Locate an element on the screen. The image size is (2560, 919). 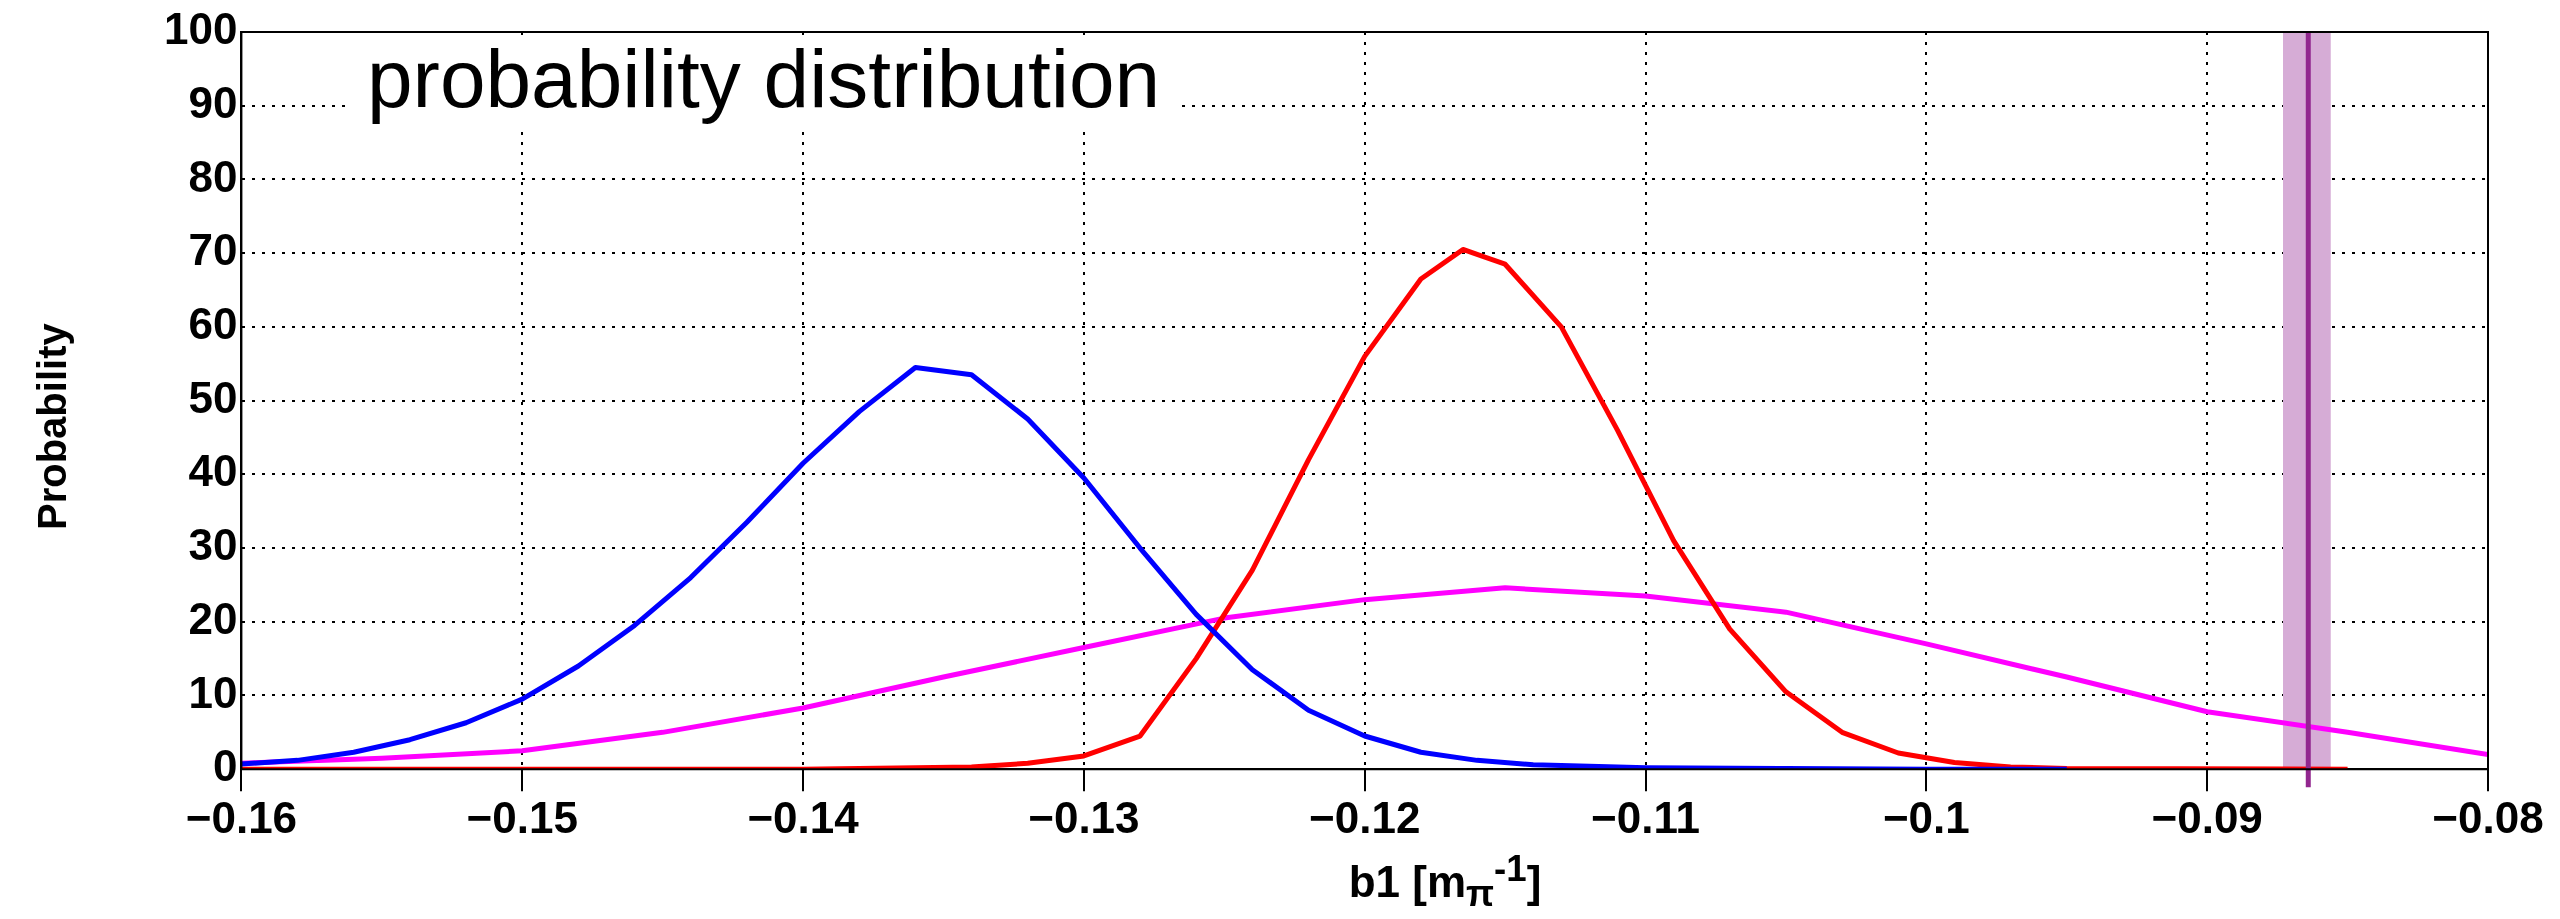
x-tick-label: −0.15 is located at coordinates (522, 817).